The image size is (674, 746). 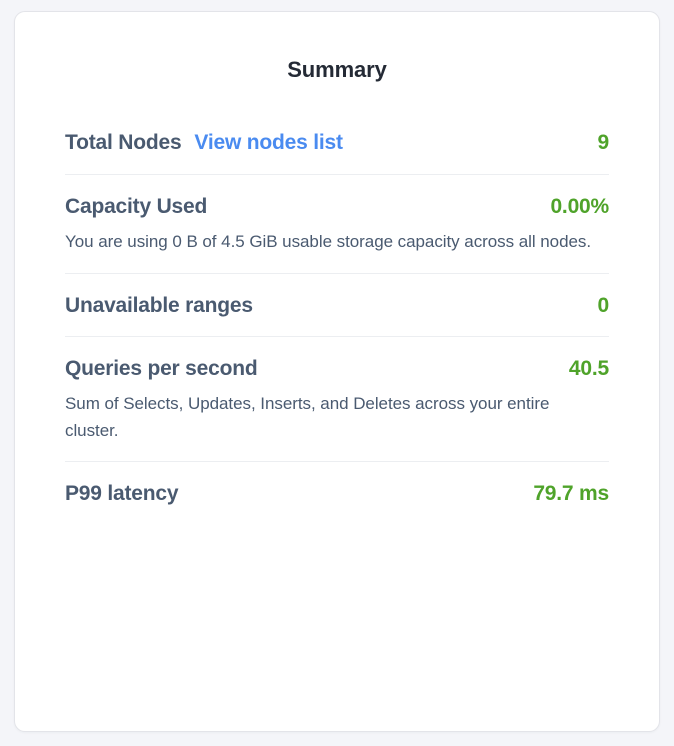 I want to click on stat-label-unavailable-ranges: Unavailable ranges, so click(x=159, y=305).